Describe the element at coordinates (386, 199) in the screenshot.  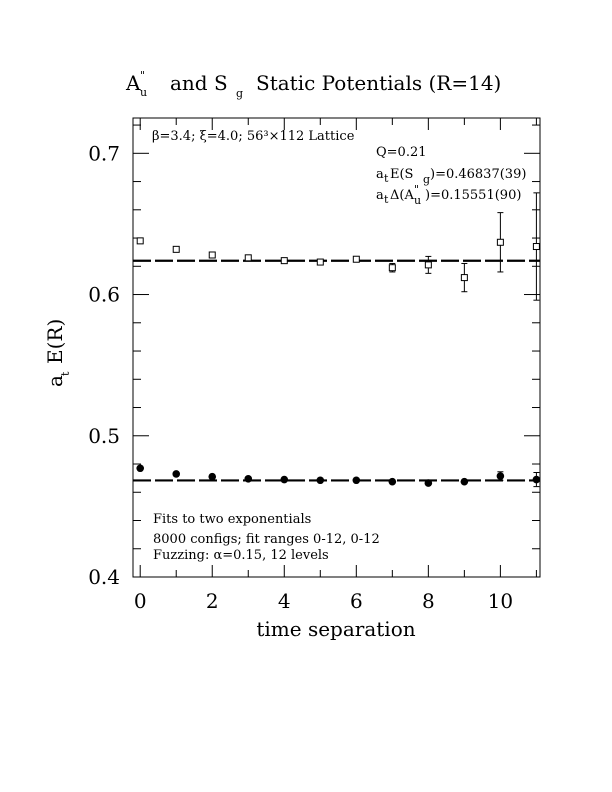
I see `fit-gap-sub1: t` at that location.